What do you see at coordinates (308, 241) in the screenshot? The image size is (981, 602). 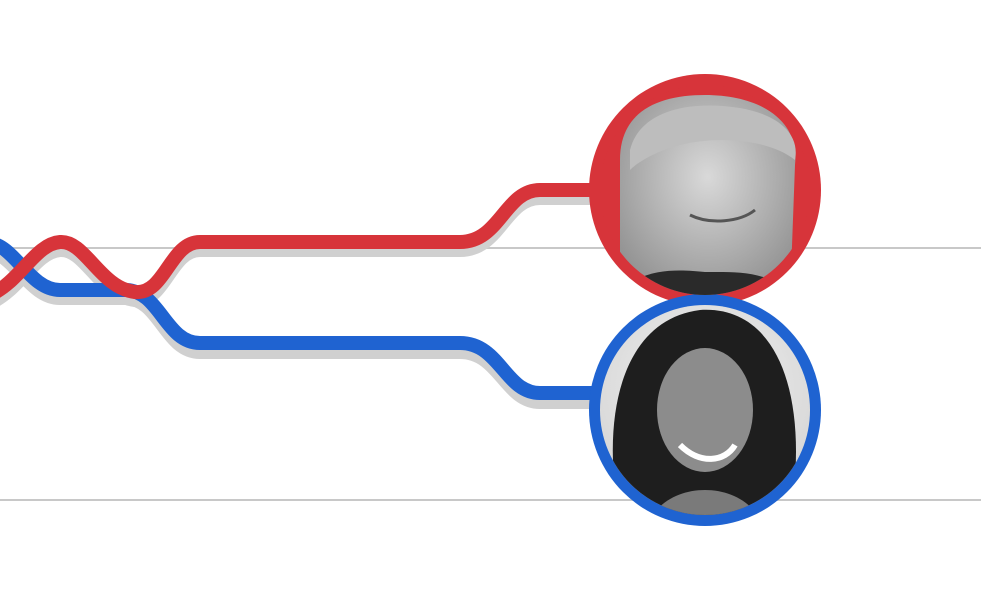 I see `red-line` at bounding box center [308, 241].